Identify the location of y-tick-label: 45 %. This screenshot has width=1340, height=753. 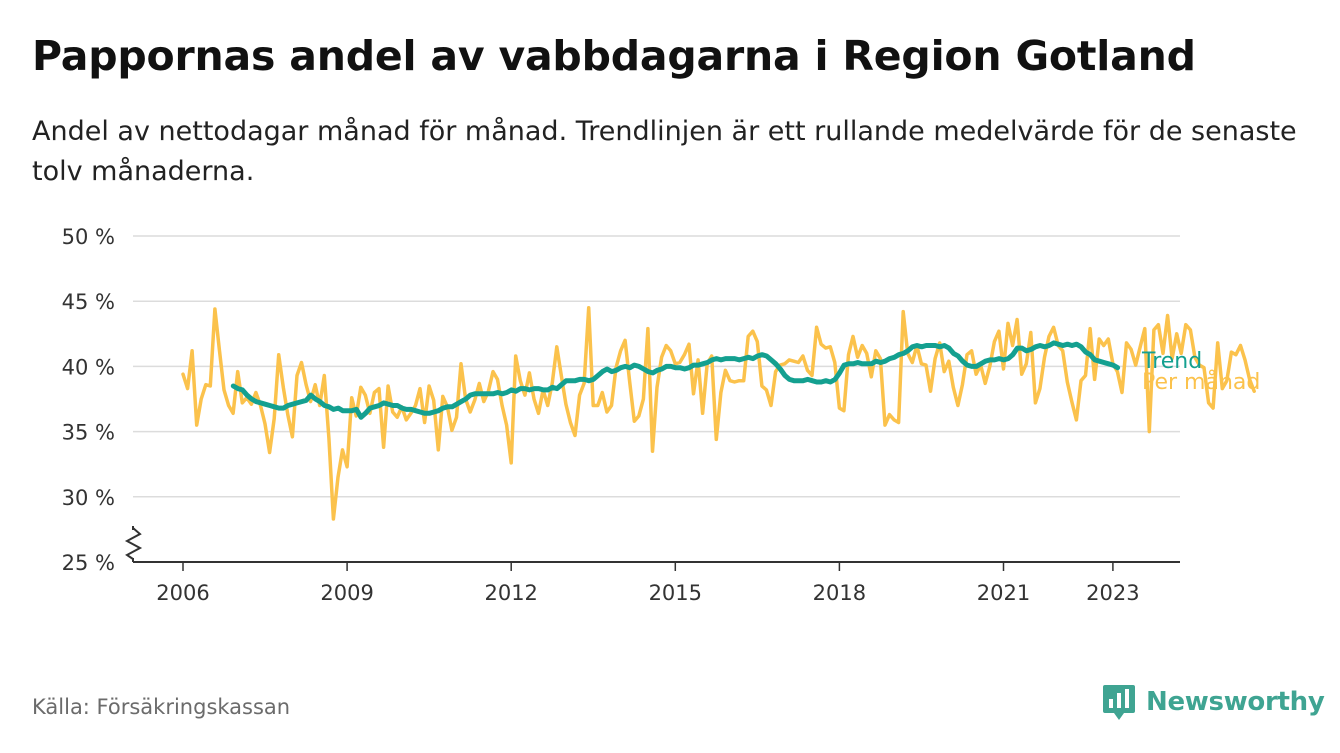
(88, 302).